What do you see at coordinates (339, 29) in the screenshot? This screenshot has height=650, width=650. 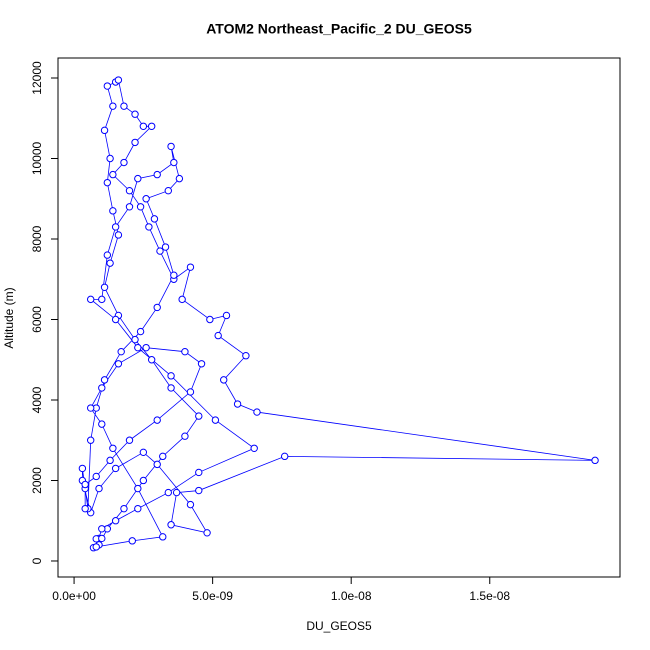 I see `chart-title: ATOM2 Northeast_Pacific_2 DU_GEOS5` at bounding box center [339, 29].